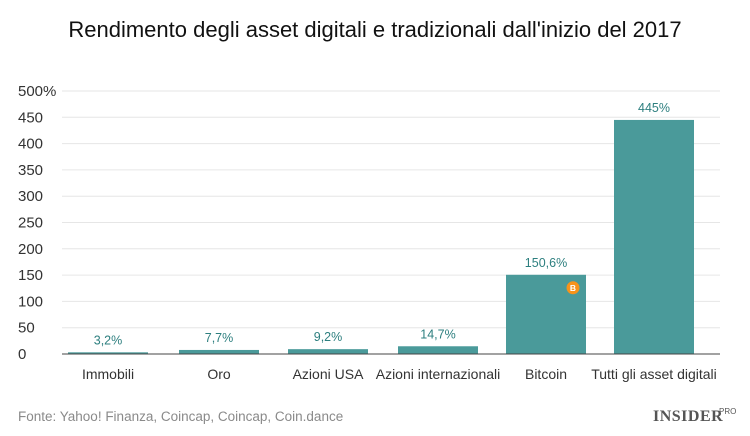 Image resolution: width=750 pixels, height=436 pixels. What do you see at coordinates (26, 328) in the screenshot?
I see `y-tick-label: 50` at bounding box center [26, 328].